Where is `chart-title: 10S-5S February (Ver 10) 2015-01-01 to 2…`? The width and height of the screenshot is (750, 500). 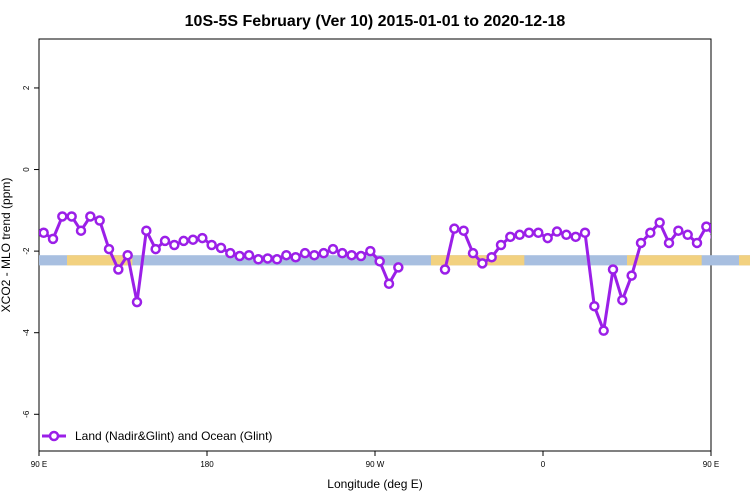
chart-title: 10S-5S February (Ver 10) 2015-01-01 to 2… is located at coordinates (375, 21).